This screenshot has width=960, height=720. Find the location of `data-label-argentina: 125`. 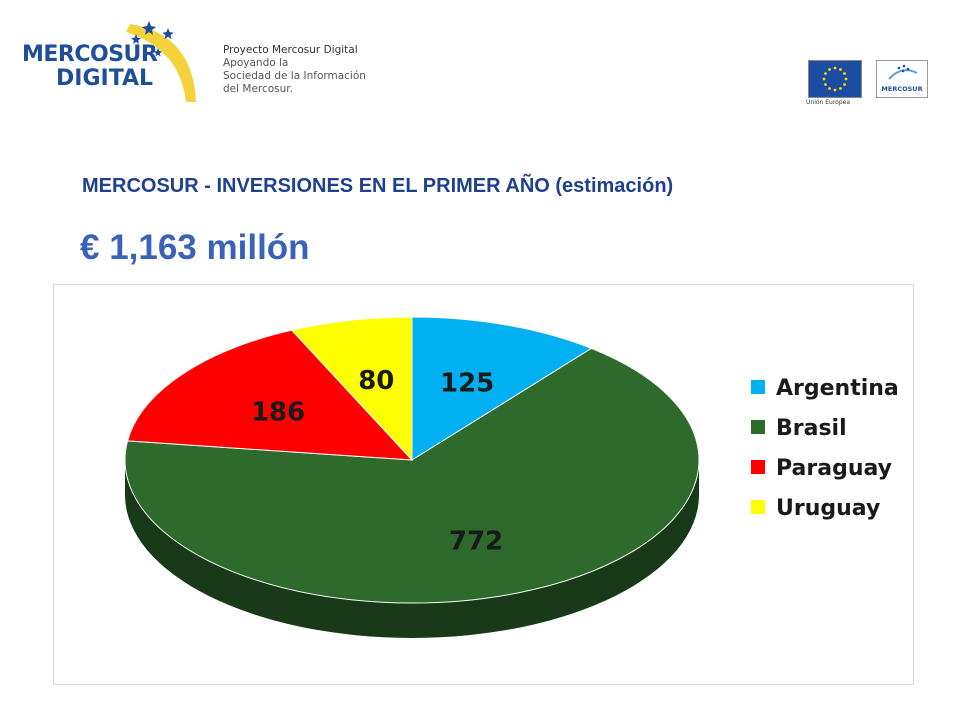

data-label-argentina: 125 is located at coordinates (467, 384).